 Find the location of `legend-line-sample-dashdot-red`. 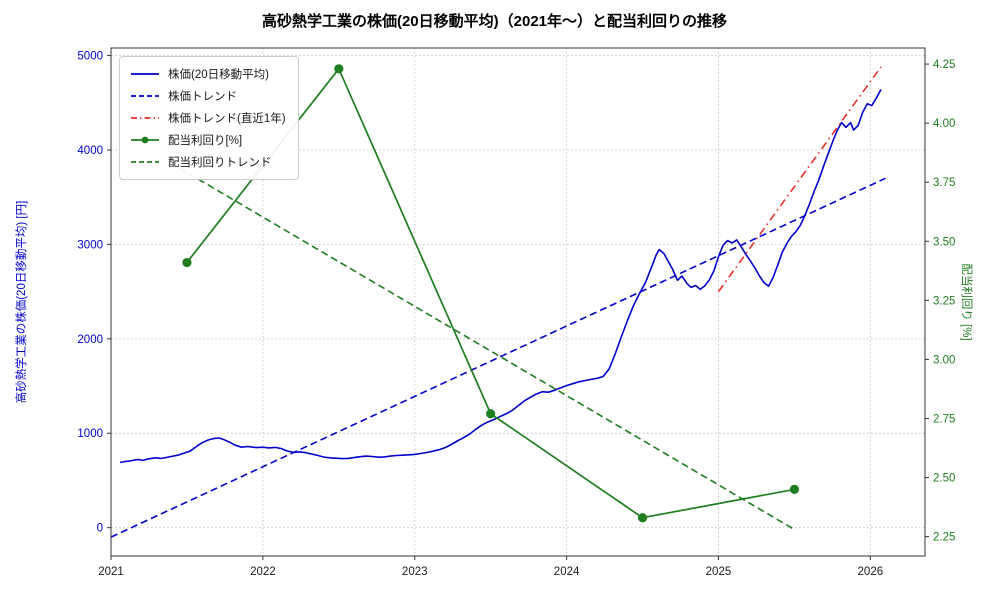

legend-line-sample-dashdot-red is located at coordinates (145, 118).